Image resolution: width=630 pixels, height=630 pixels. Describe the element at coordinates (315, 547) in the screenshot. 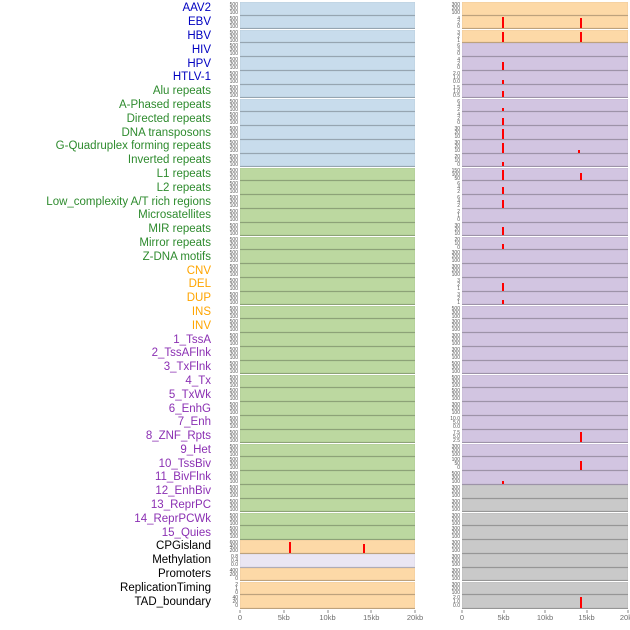

I see `track-panel-left: 600 400 200` at that location.